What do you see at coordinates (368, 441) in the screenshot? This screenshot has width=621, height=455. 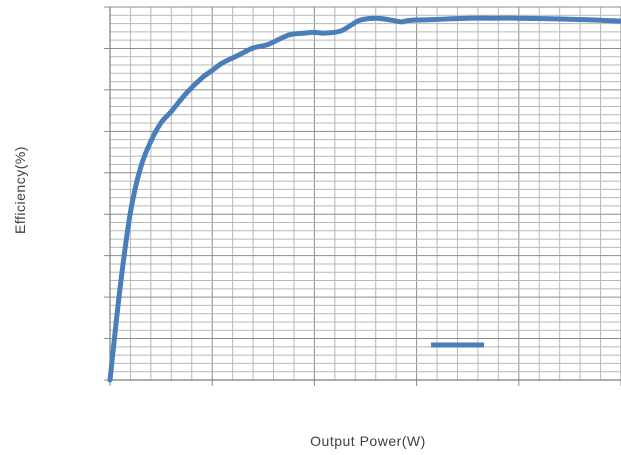 I see `x-axis-label: Output Power(W)` at bounding box center [368, 441].